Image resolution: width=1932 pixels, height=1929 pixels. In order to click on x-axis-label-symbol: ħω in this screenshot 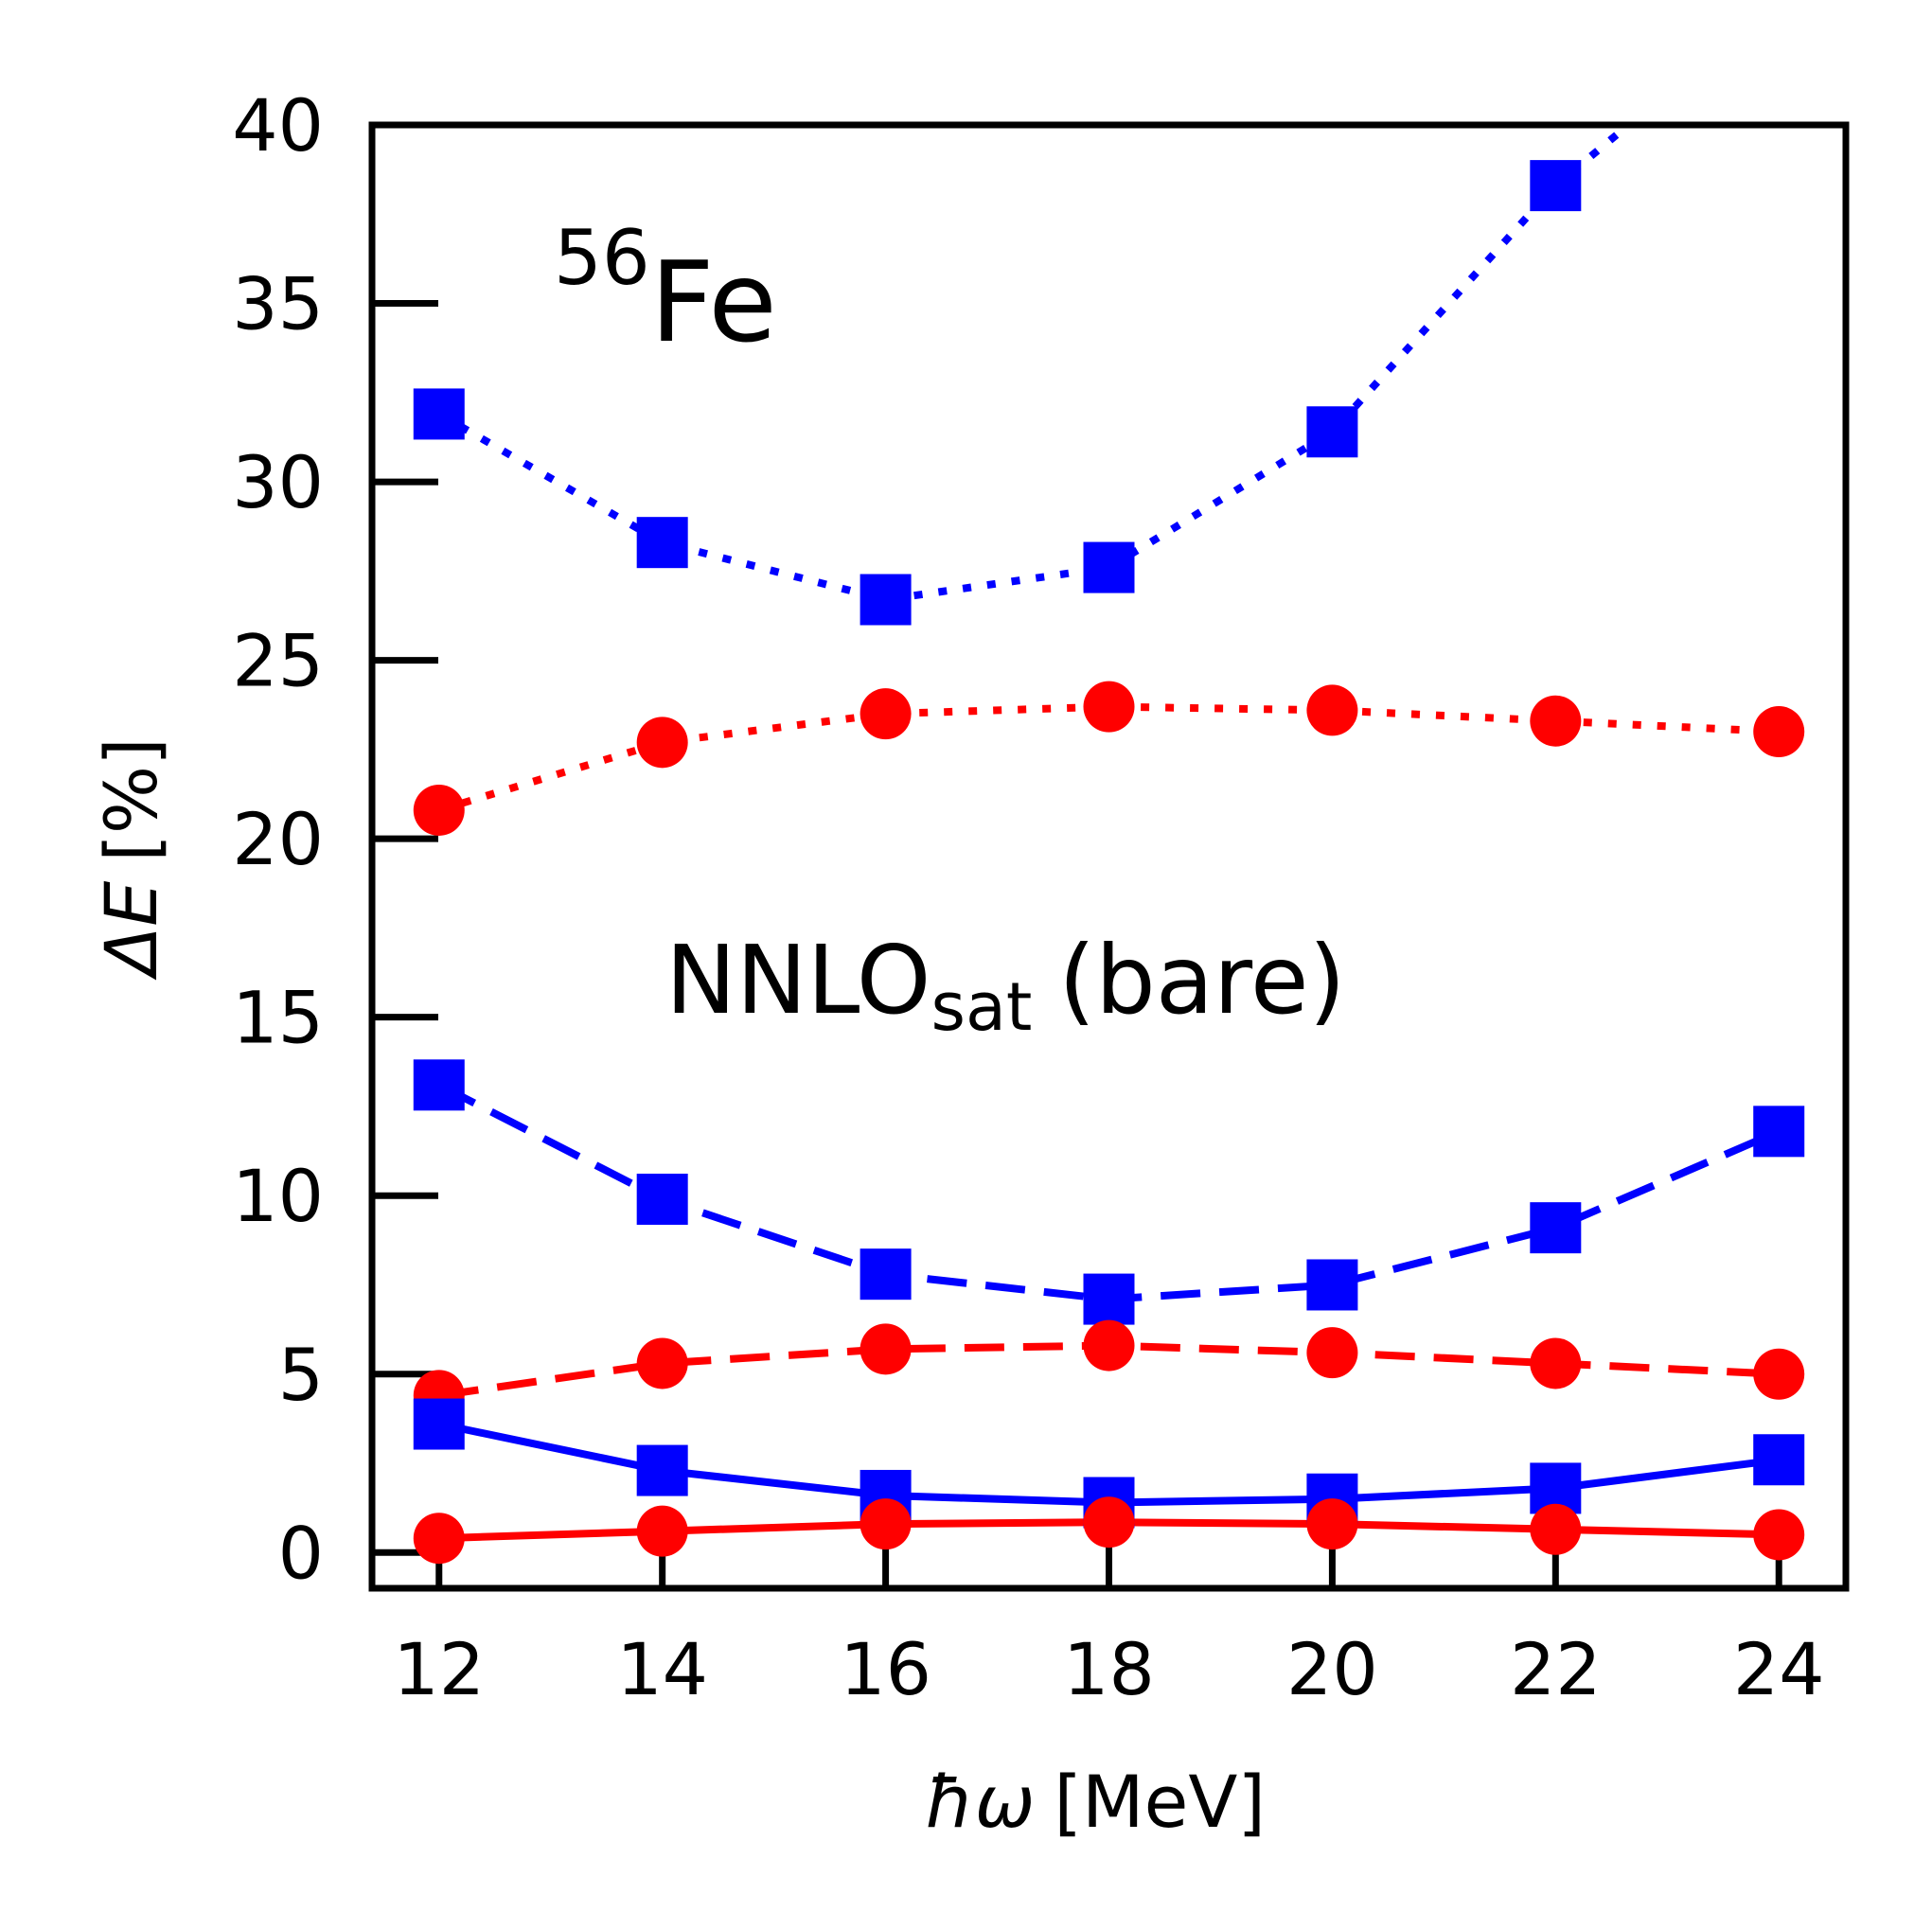, I will do `click(980, 1802)`.